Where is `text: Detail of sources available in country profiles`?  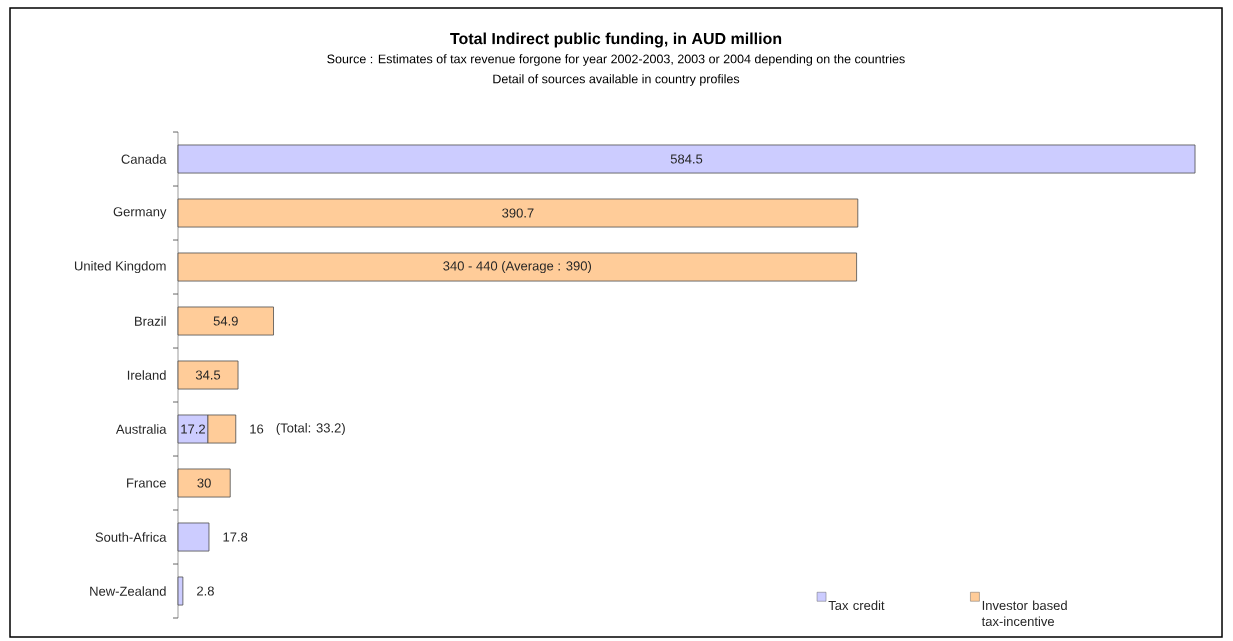
text: Detail of sources available in country profiles is located at coordinates (616, 80).